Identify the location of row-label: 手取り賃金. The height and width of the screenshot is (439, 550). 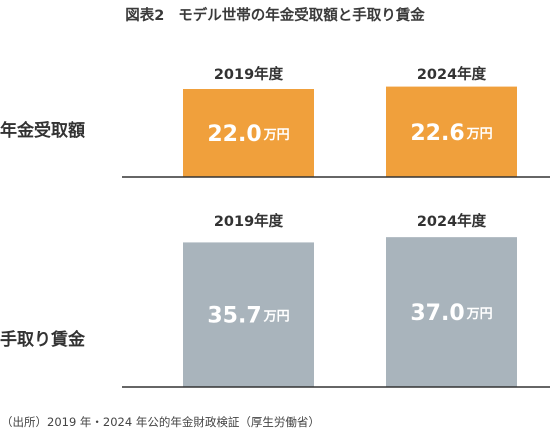
(43, 339).